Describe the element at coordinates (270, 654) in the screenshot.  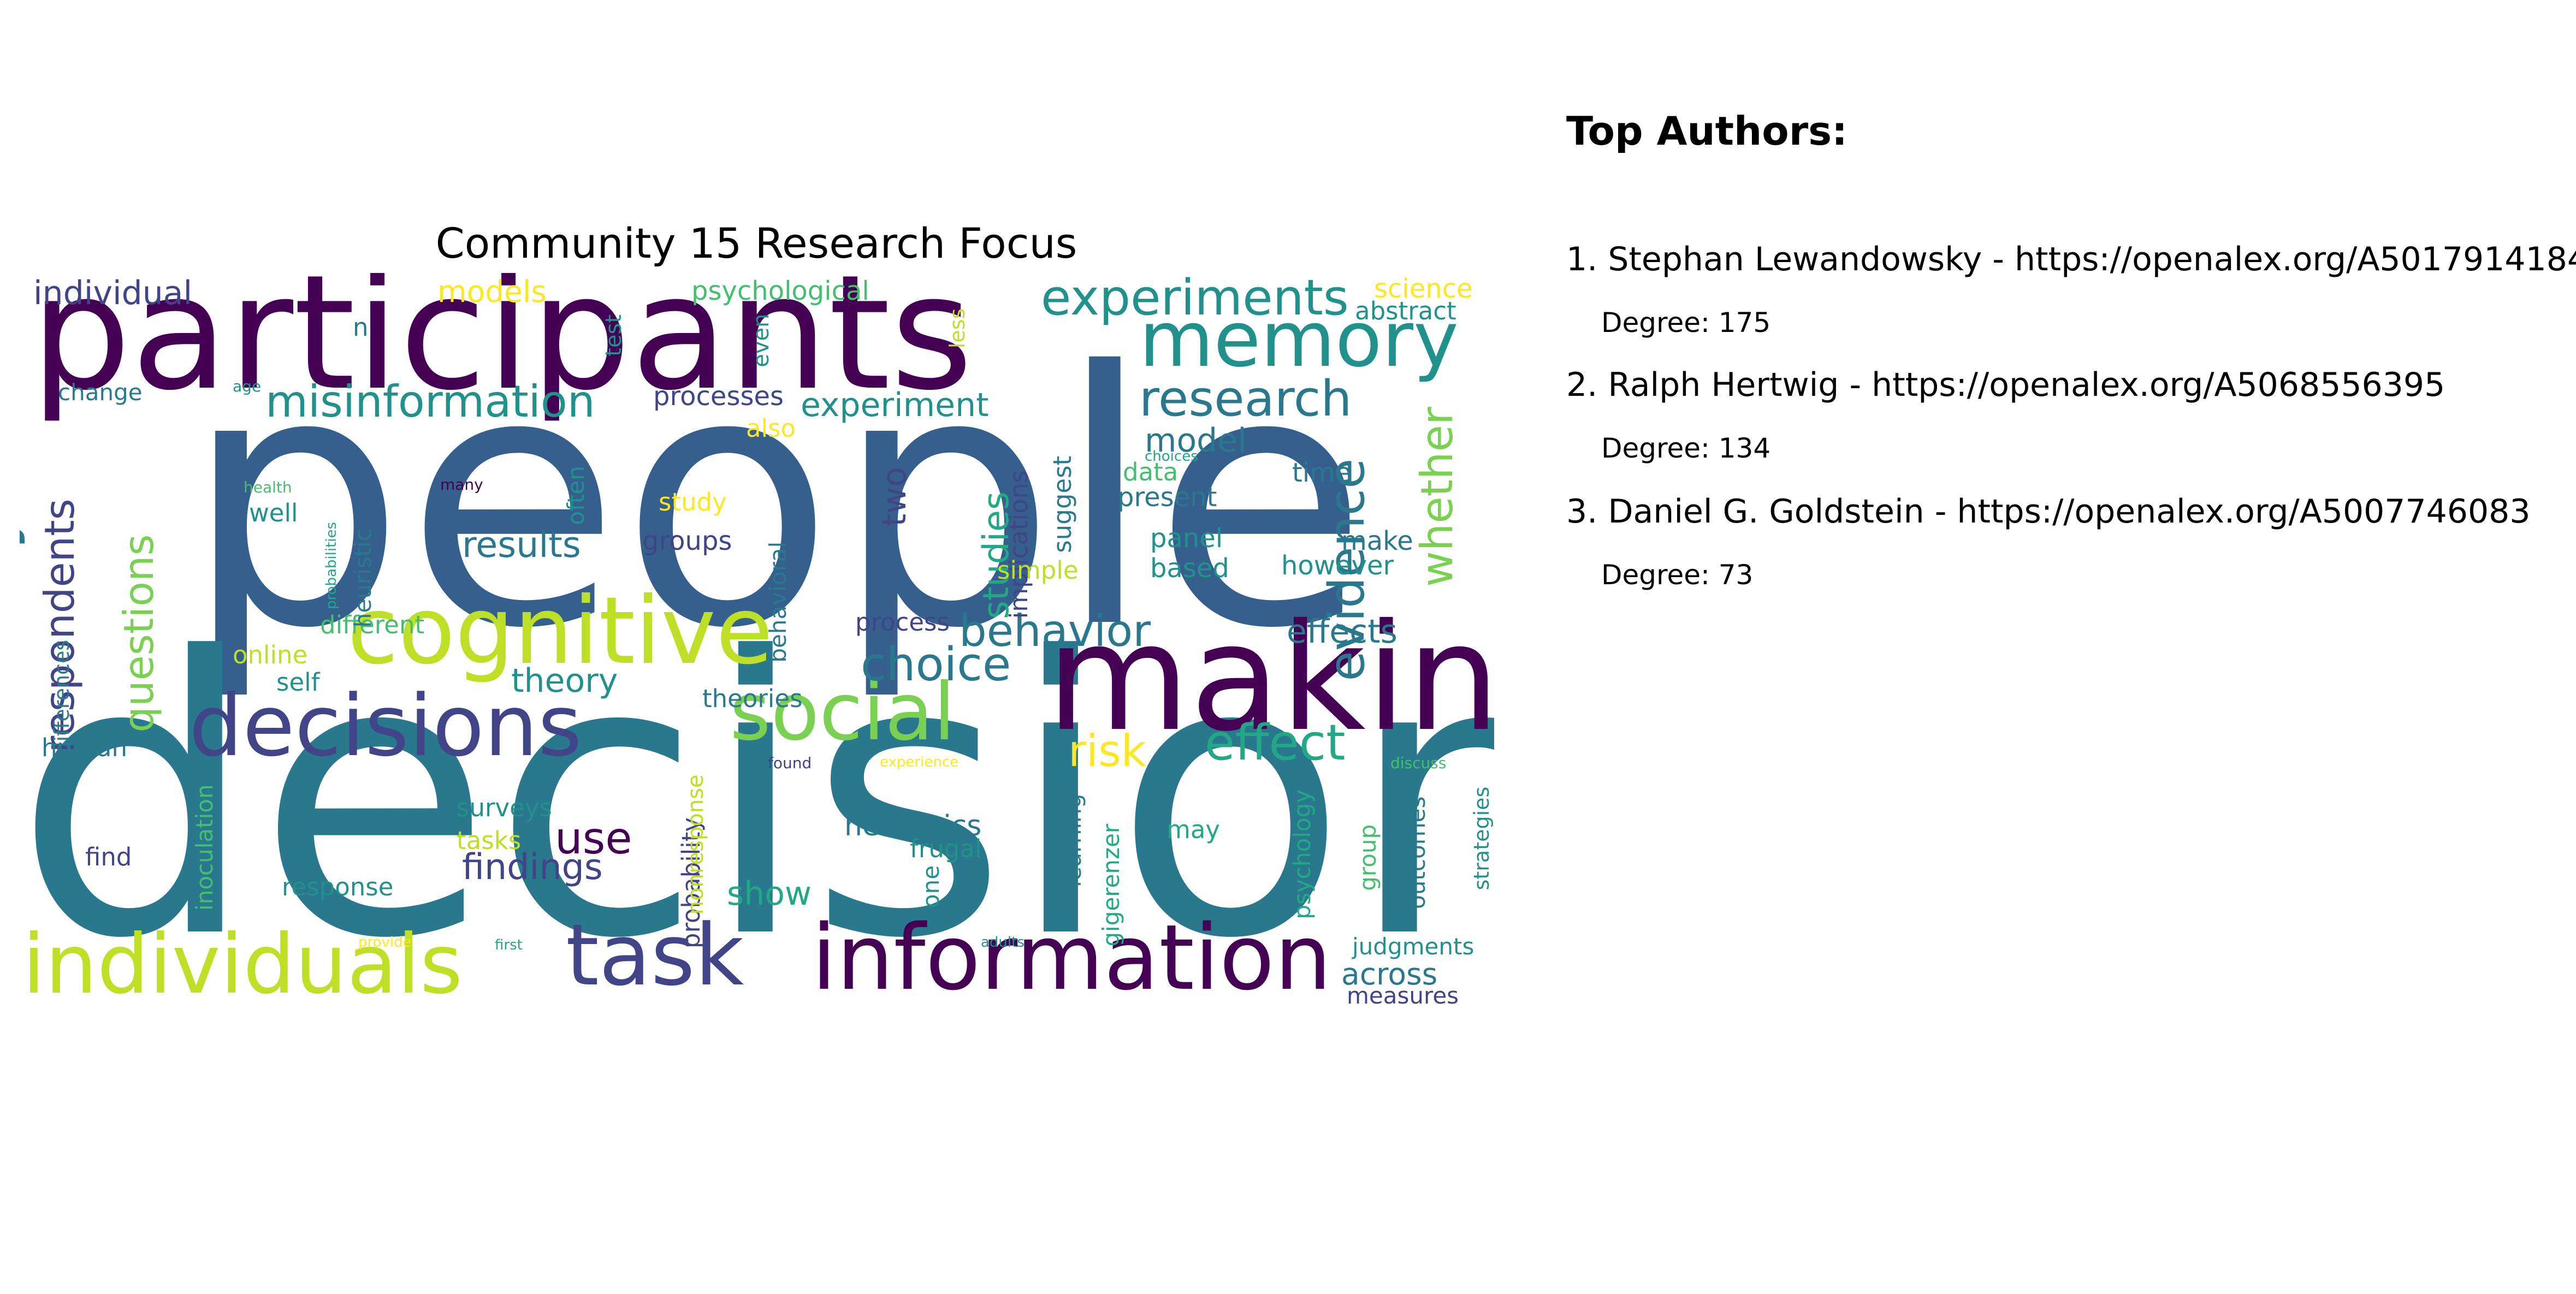
I see `word-cloud-word: online` at that location.